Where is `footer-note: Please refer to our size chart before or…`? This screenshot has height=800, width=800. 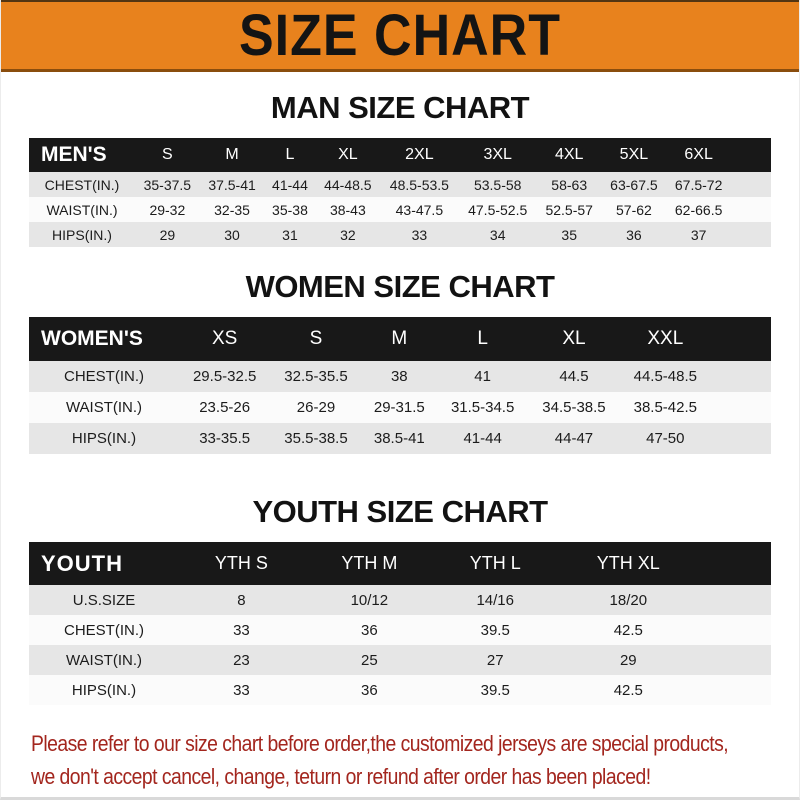
footer-note: Please refer to our size chart before or… is located at coordinates (400, 760).